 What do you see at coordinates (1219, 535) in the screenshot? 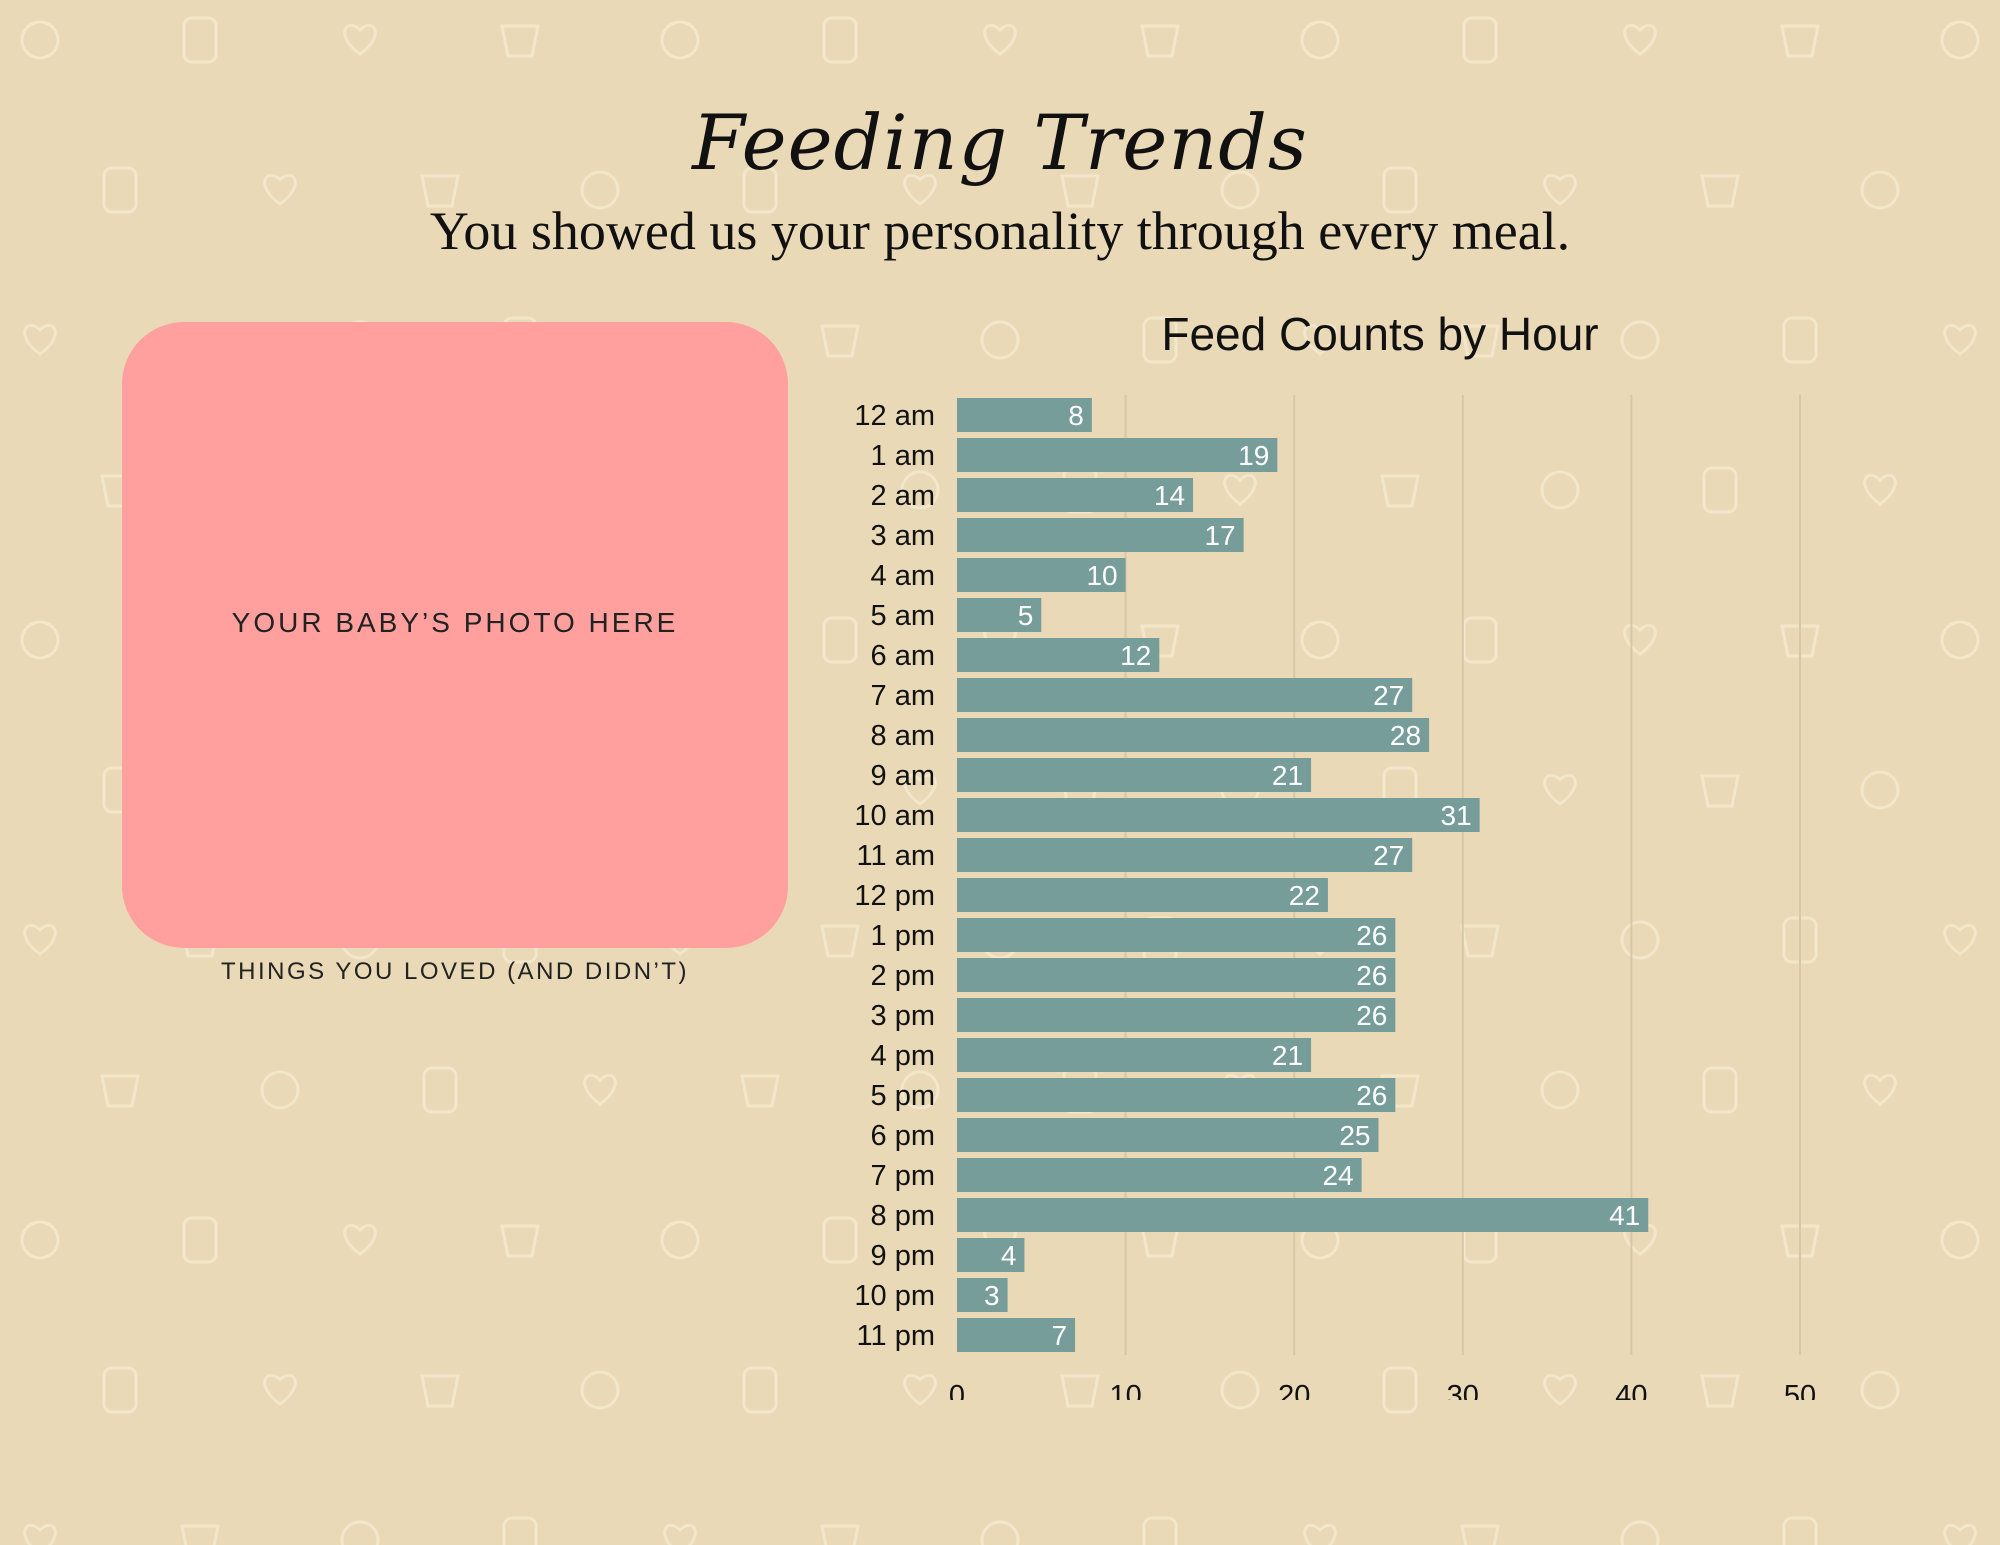
I see `data-label: 17` at bounding box center [1219, 535].